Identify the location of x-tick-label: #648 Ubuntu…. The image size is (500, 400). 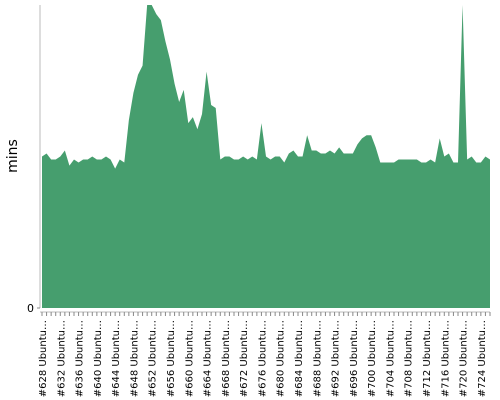
(134, 358).